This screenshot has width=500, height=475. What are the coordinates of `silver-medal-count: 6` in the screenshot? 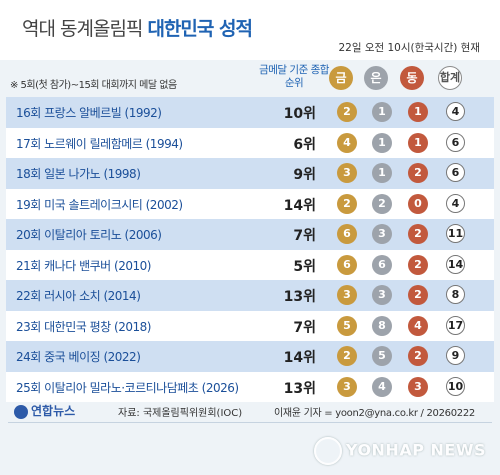 It's located at (382, 264).